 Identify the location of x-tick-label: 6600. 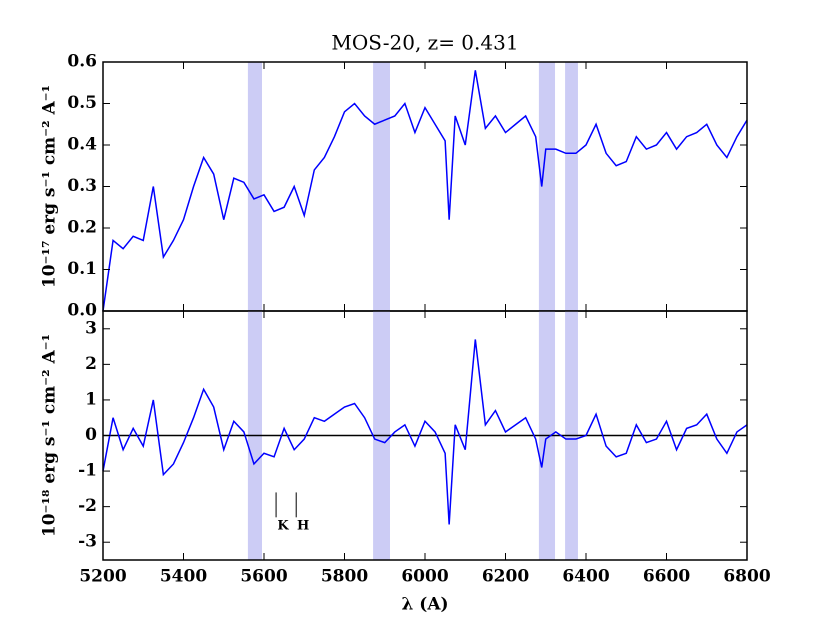
(666, 577).